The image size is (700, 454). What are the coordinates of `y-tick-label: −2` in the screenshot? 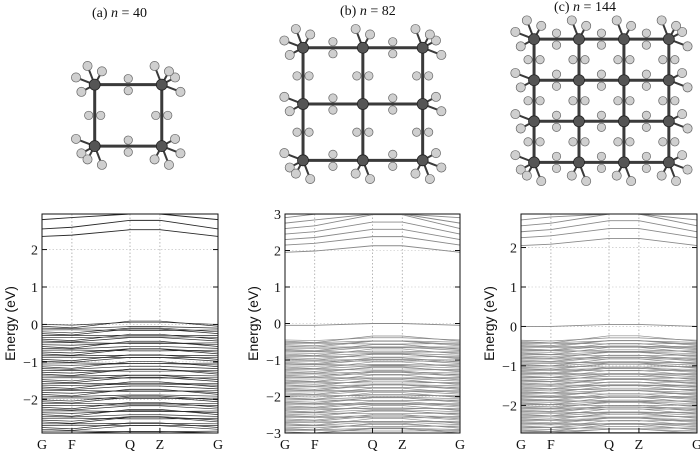 It's located at (30, 400).